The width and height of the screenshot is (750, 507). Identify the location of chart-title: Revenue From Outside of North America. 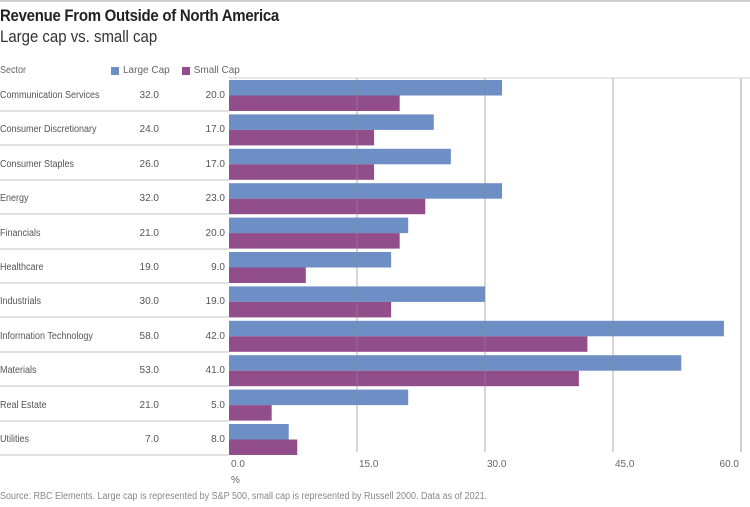
(139, 15).